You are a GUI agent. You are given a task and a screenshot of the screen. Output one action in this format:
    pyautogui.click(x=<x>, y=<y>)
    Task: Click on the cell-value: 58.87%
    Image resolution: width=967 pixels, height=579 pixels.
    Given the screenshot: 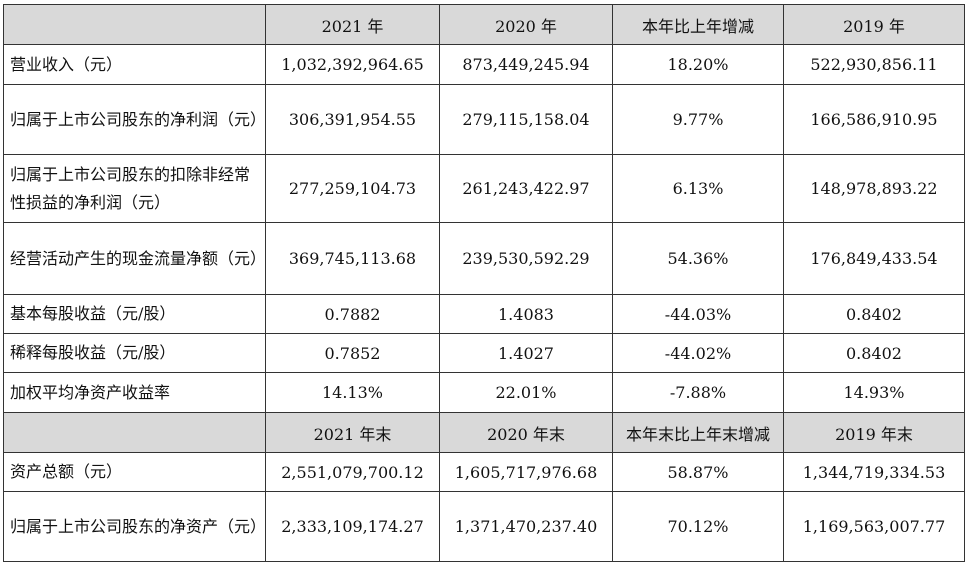 What is the action you would take?
    pyautogui.click(x=698, y=472)
    